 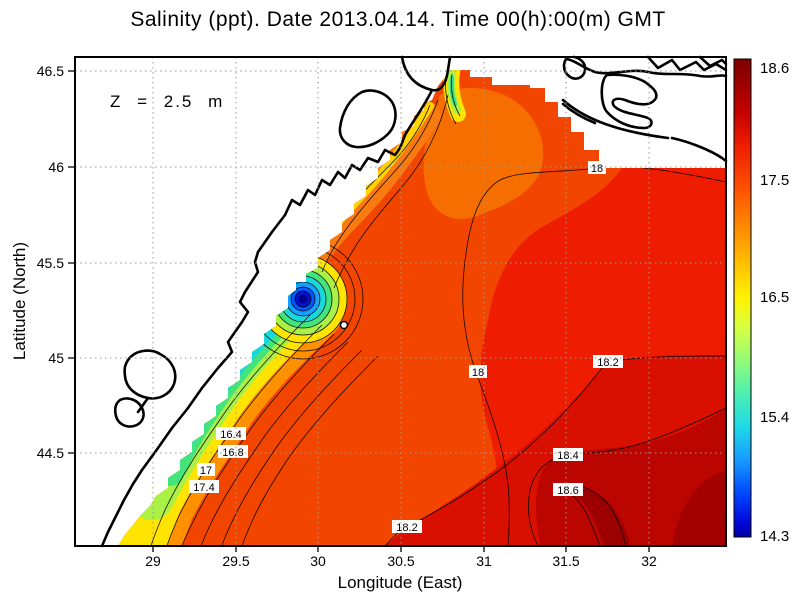 I want to click on field-max-salinity-pocket, so click(x=601, y=517).